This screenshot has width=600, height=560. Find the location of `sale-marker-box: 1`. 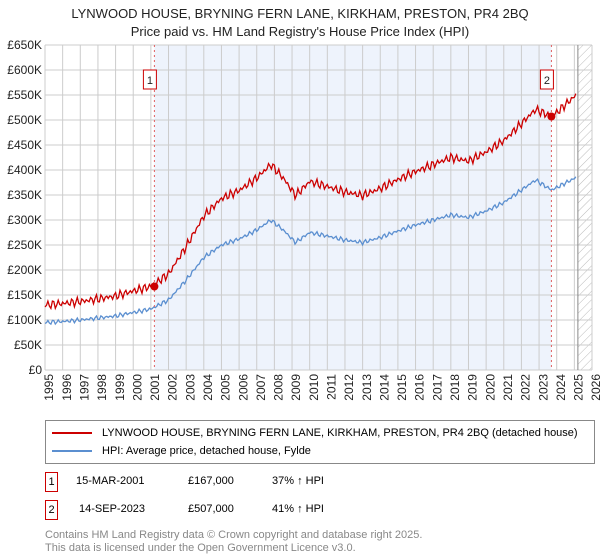

sale-marker-box: 1 is located at coordinates (51, 482).